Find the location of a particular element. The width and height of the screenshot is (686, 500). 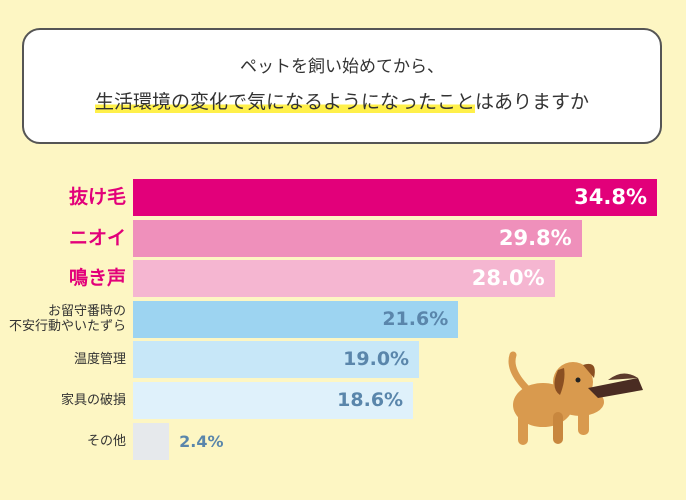

title-line: 生活環境の変化で気になるようになったことはありますか is located at coordinates (342, 100).